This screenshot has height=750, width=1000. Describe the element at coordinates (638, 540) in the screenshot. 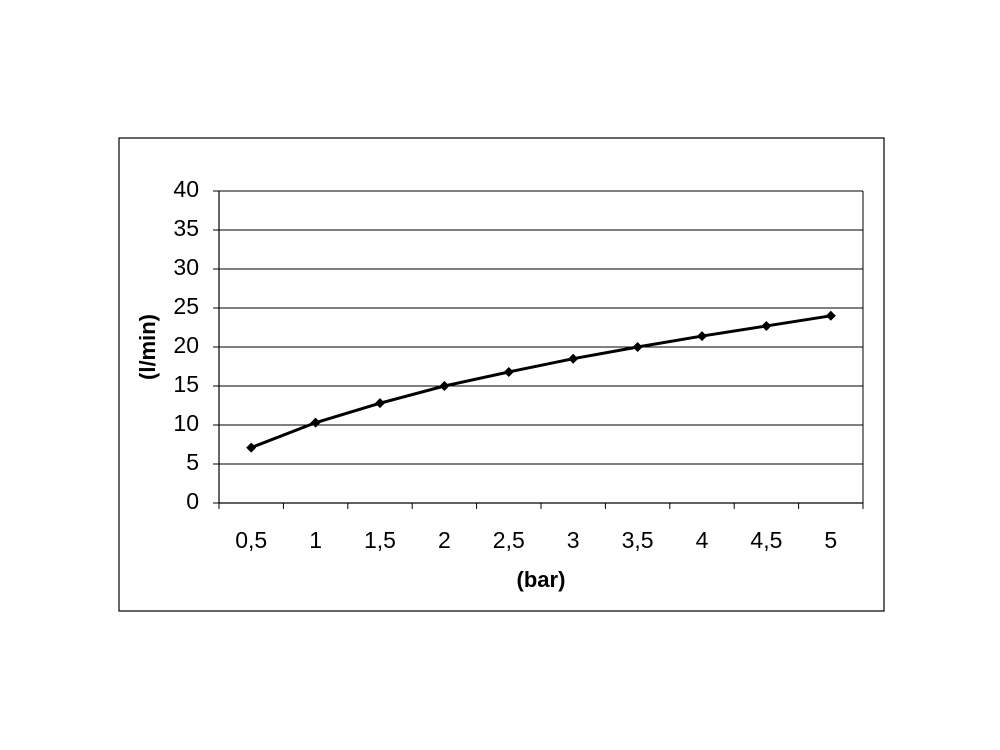

I see `x-tick-label: 3,5` at that location.